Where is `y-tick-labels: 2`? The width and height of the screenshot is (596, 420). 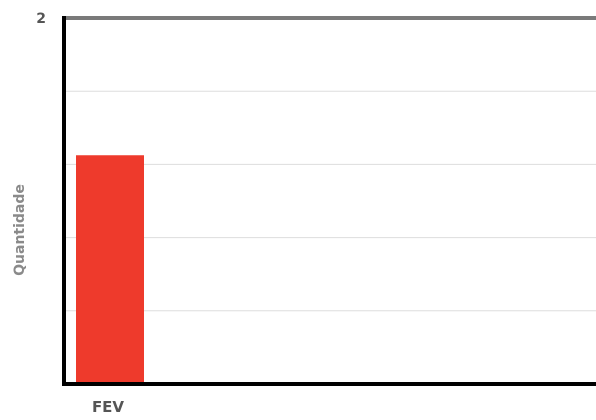
y-tick-labels: 2 is located at coordinates (41, 19).